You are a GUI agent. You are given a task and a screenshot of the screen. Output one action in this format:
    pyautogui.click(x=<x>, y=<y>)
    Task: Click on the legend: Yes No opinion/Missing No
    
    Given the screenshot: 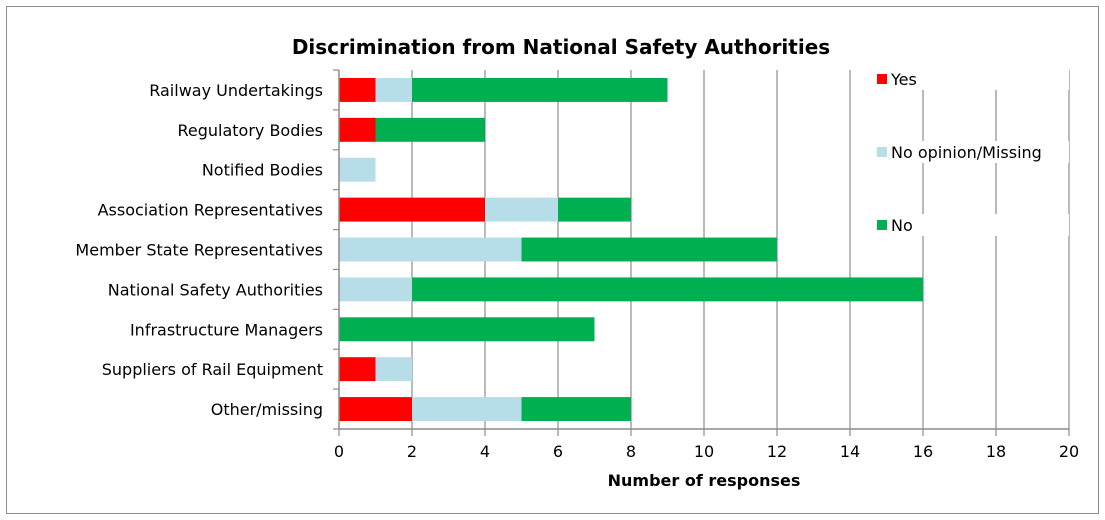 What is the action you would take?
    pyautogui.click(x=971, y=152)
    